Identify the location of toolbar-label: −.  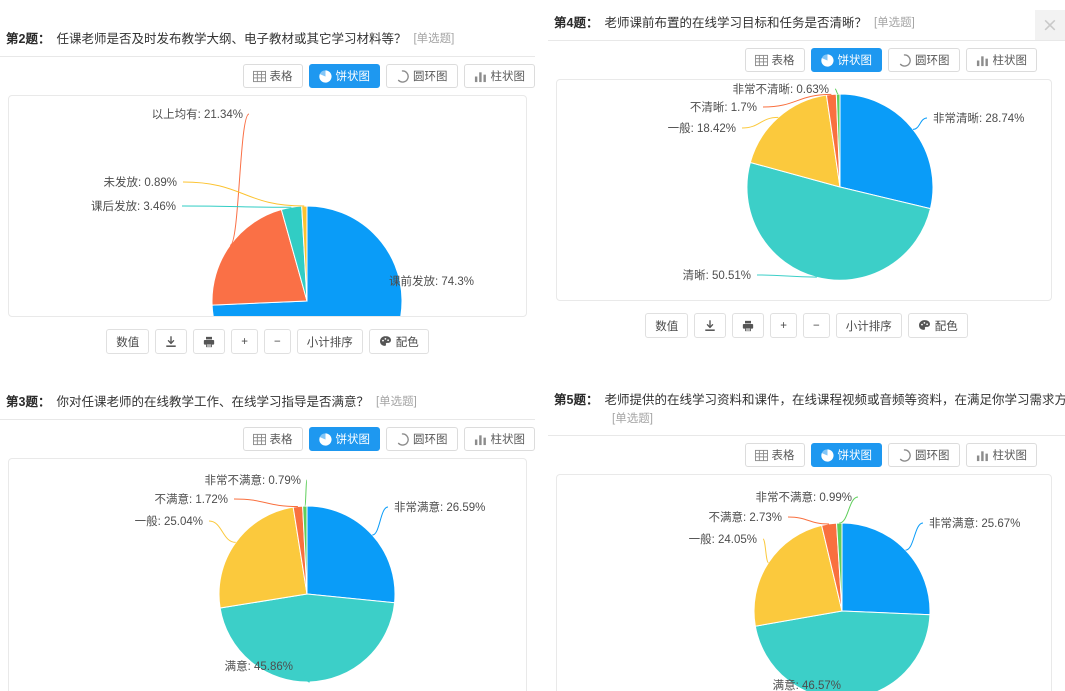
(277, 341).